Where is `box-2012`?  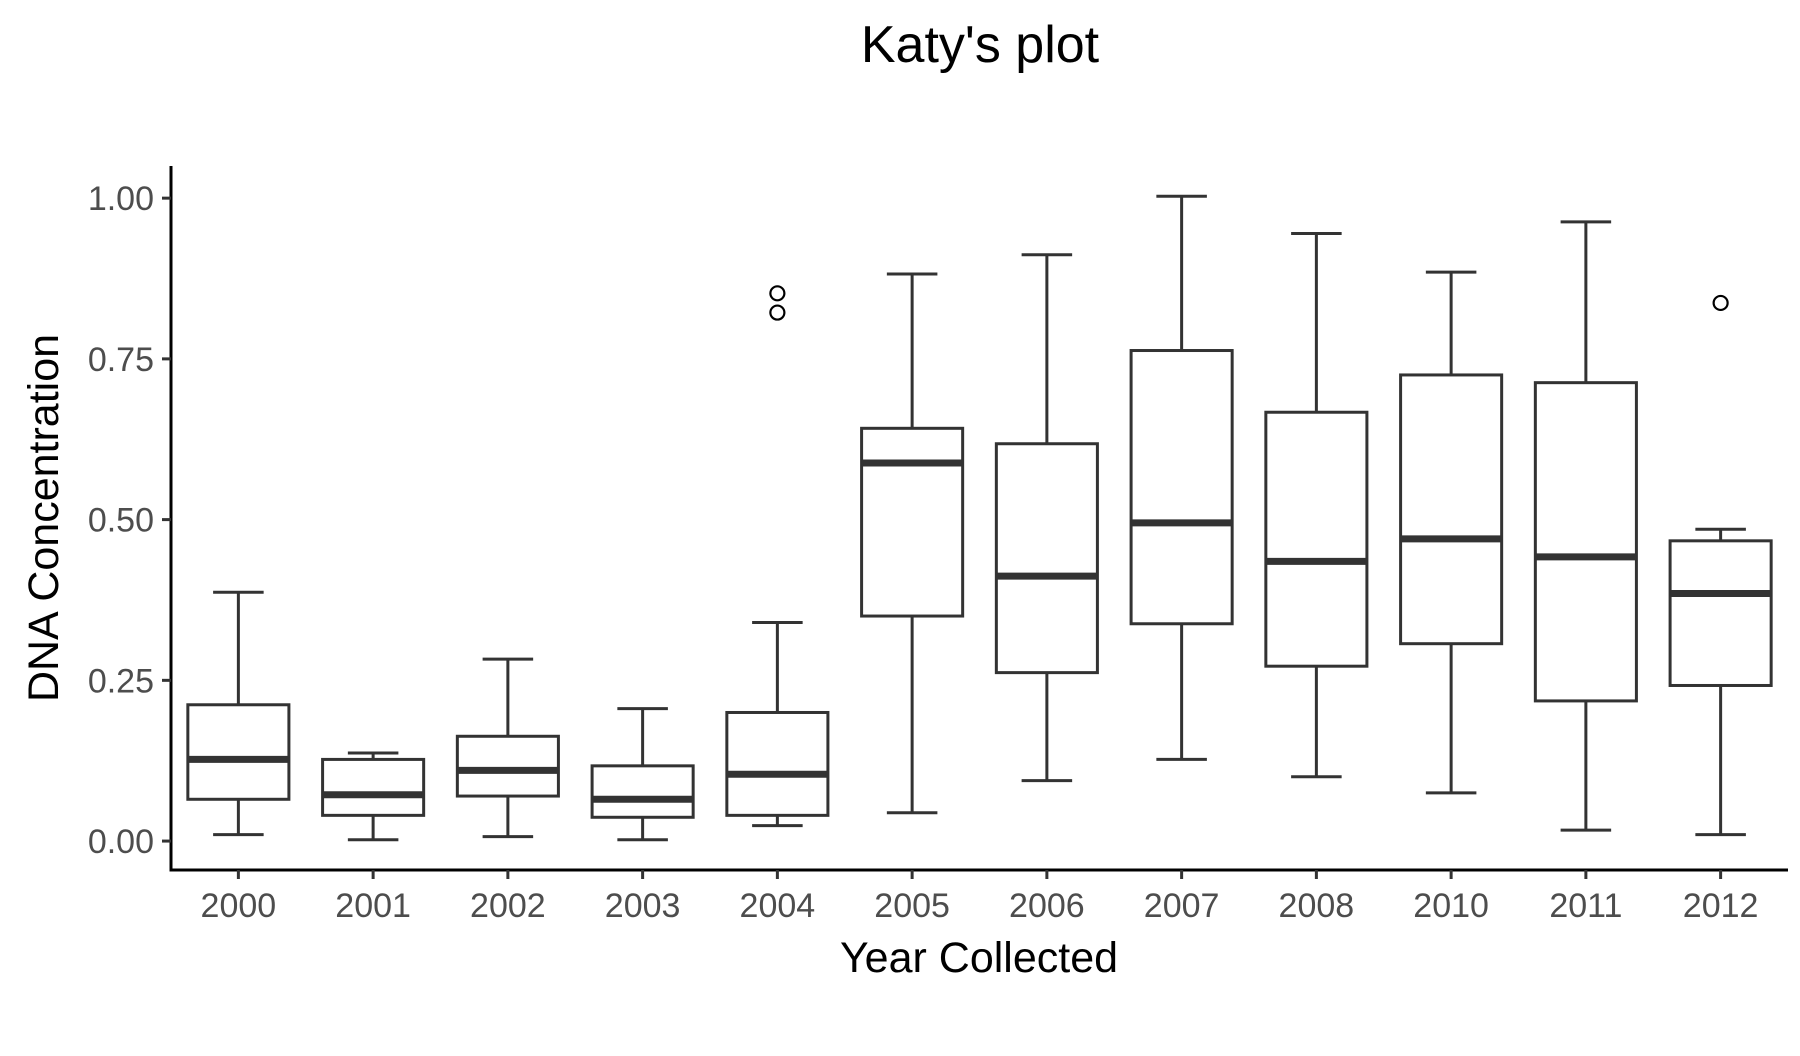
box-2012 is located at coordinates (1720, 565).